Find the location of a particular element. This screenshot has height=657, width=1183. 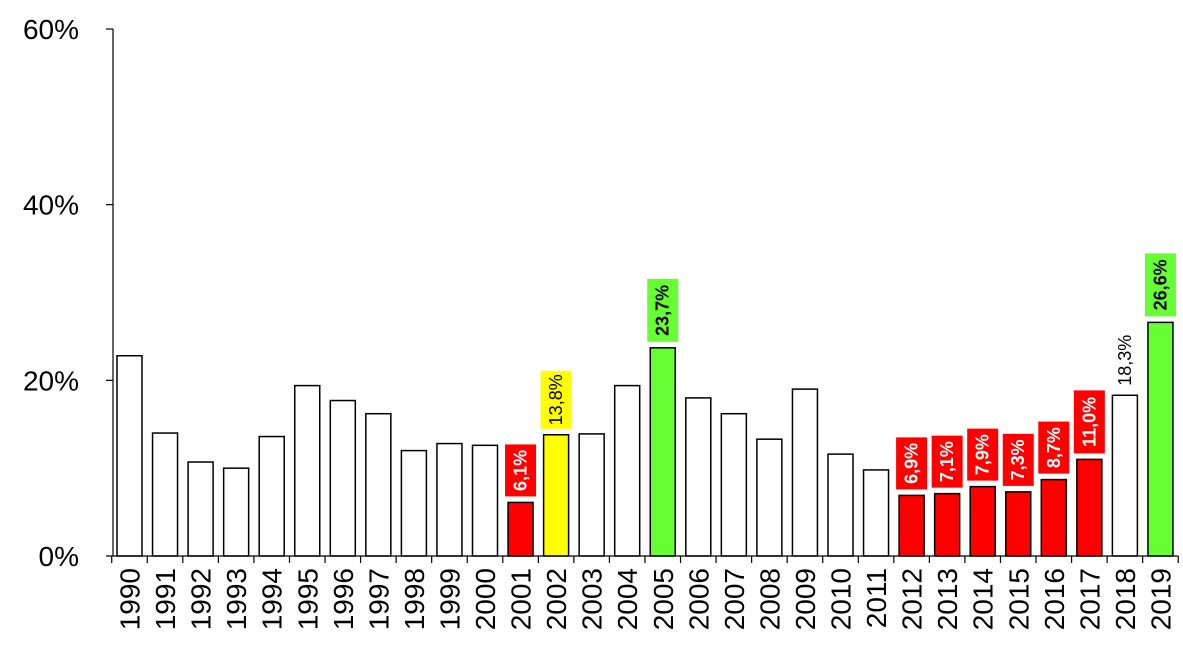

x-tick-label-2015: 2015 is located at coordinates (1018, 599).